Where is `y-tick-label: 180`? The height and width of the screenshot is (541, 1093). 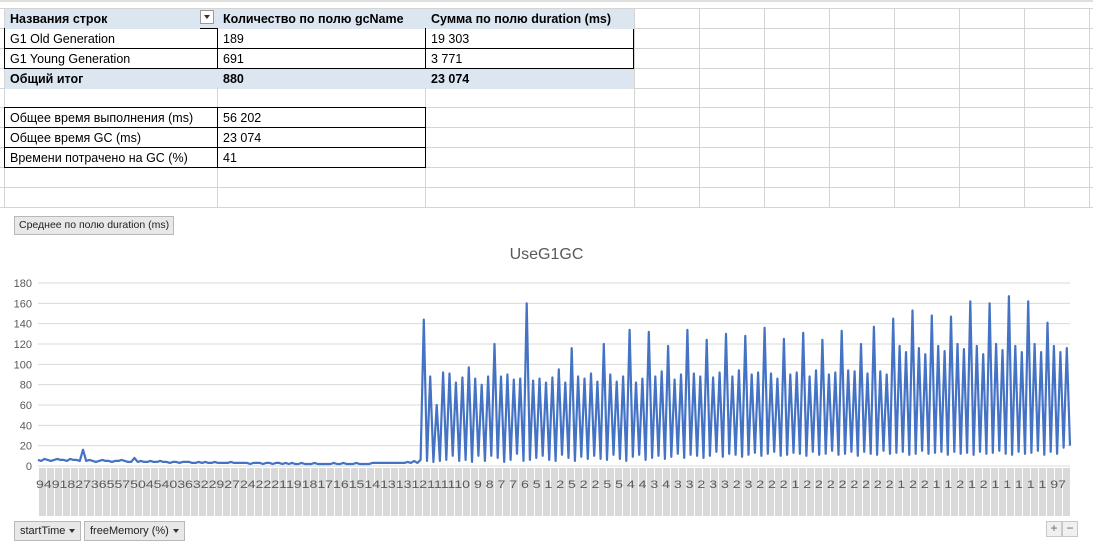
y-tick-label: 180 is located at coordinates (23, 284).